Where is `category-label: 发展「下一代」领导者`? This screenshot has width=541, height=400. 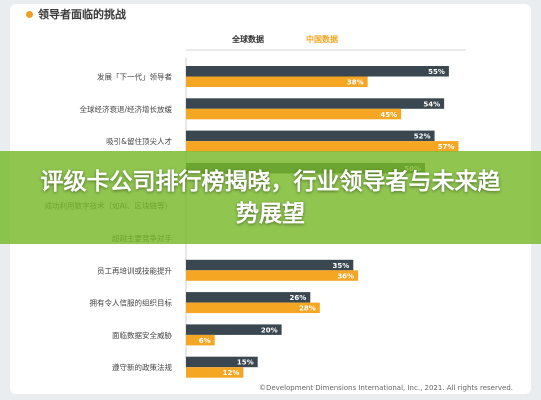 category-label: 发展「下一代」领导者 is located at coordinates (134, 77).